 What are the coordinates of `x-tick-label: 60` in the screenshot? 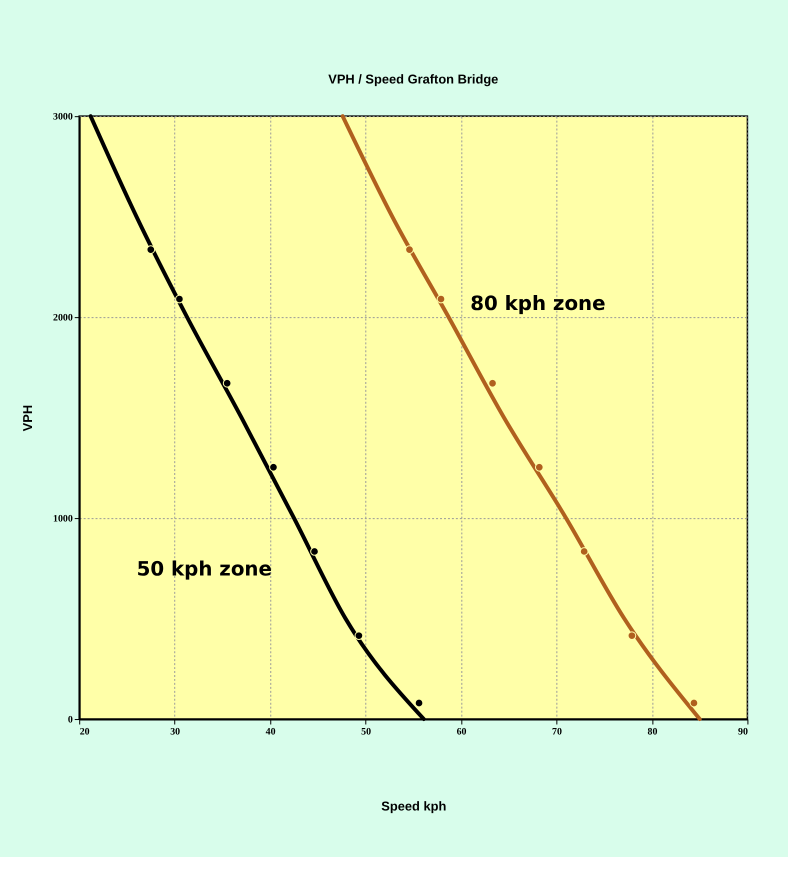 It's located at (461, 732).